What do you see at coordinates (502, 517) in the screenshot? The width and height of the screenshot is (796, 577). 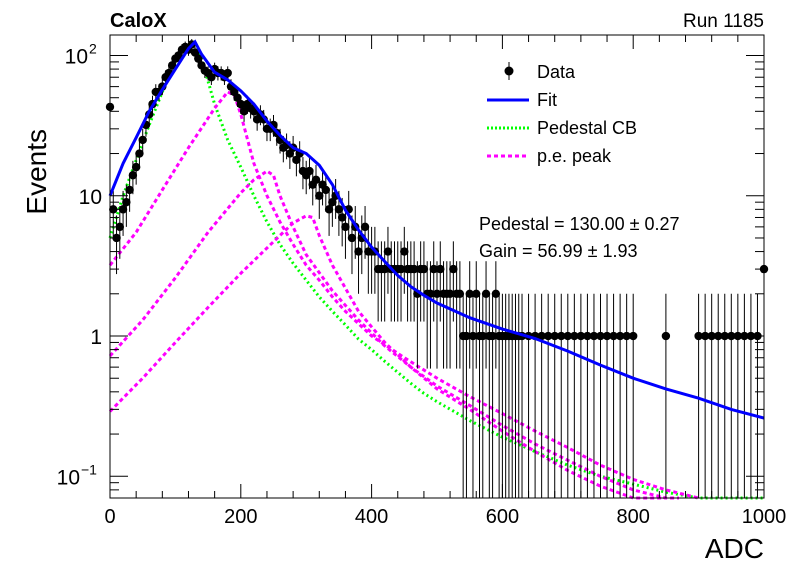 I see `x-tick-label: 600` at bounding box center [502, 517].